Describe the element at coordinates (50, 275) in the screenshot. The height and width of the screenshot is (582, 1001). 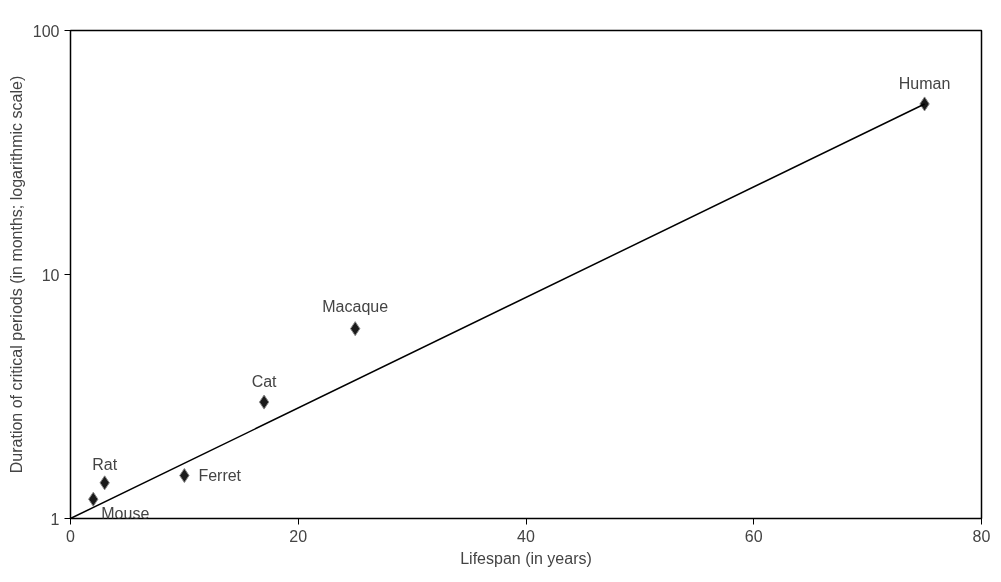
I see `y-tick-label: 10` at that location.